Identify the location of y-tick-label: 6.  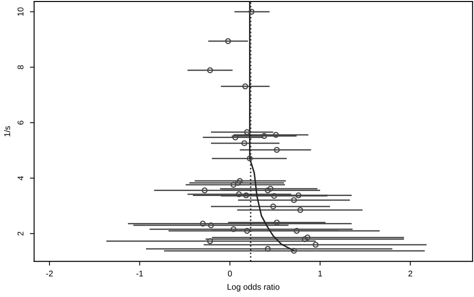
(21, 122).